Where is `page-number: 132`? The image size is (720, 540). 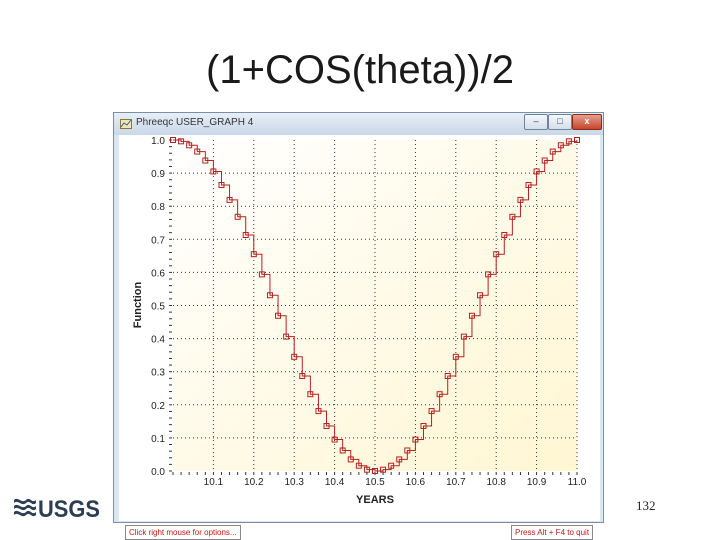
page-number: 132 is located at coordinates (646, 505).